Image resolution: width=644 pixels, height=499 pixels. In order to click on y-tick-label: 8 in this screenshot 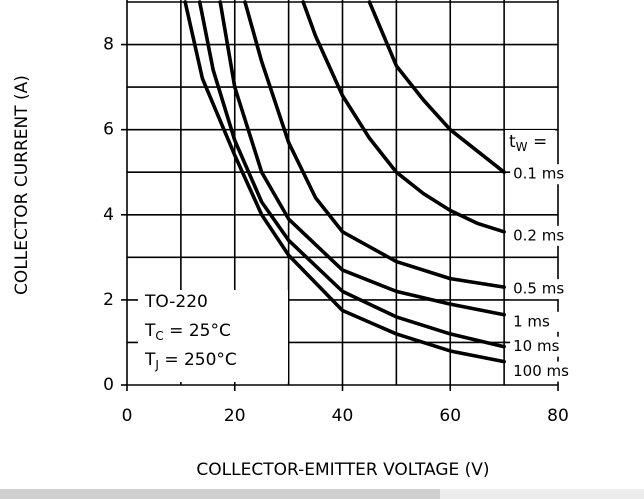, I will do `click(108, 45)`.